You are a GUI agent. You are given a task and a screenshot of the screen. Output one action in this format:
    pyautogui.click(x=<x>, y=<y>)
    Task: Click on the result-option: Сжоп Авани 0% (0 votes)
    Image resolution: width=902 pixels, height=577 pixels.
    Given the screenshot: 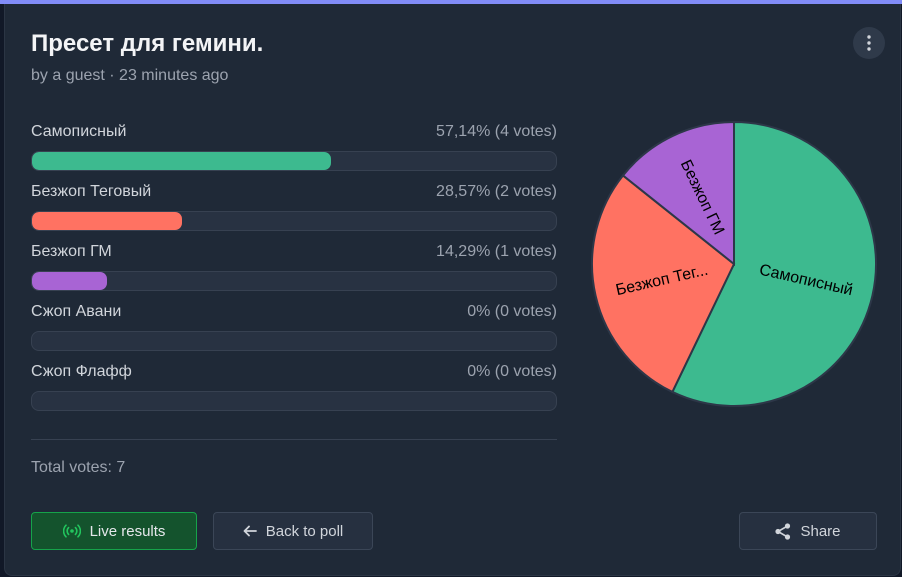 What is the action you would take?
    pyautogui.click(x=294, y=332)
    